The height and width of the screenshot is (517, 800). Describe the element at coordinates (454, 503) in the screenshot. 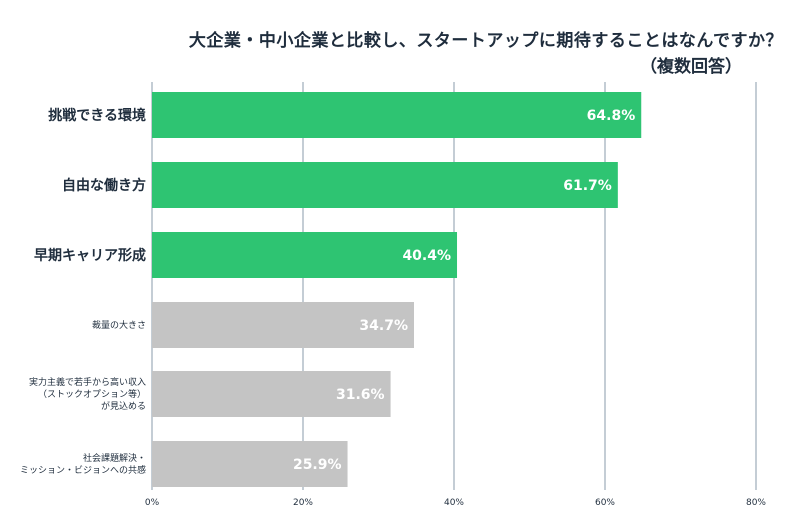

I see `x-tick-label: 40%` at that location.